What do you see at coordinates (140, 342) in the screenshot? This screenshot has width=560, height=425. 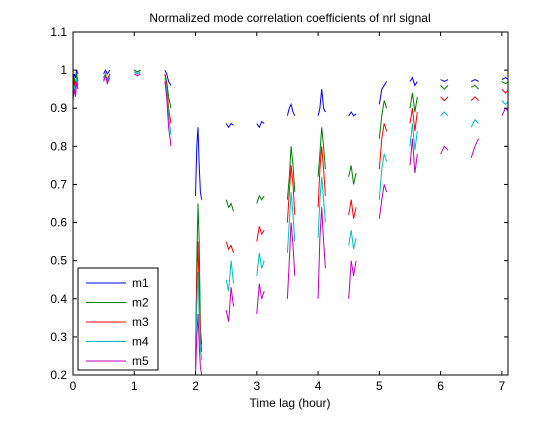 I see `legend-label-m4: m4` at bounding box center [140, 342].